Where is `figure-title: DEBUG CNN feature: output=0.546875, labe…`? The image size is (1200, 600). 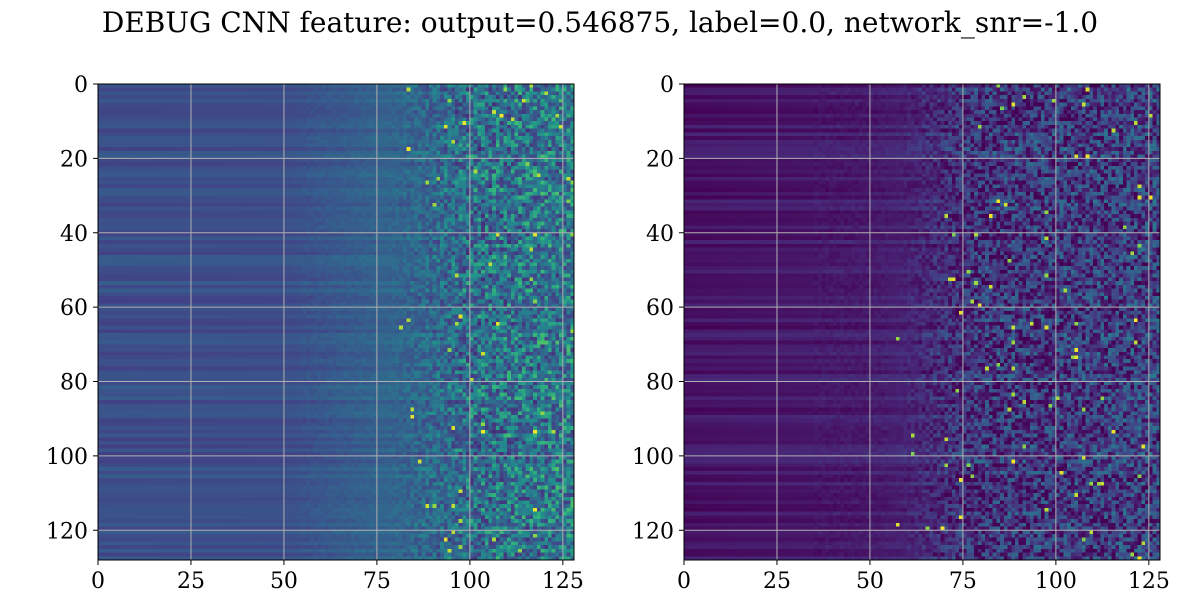 figure-title: DEBUG CNN feature: output=0.546875, labe… is located at coordinates (600, 22).